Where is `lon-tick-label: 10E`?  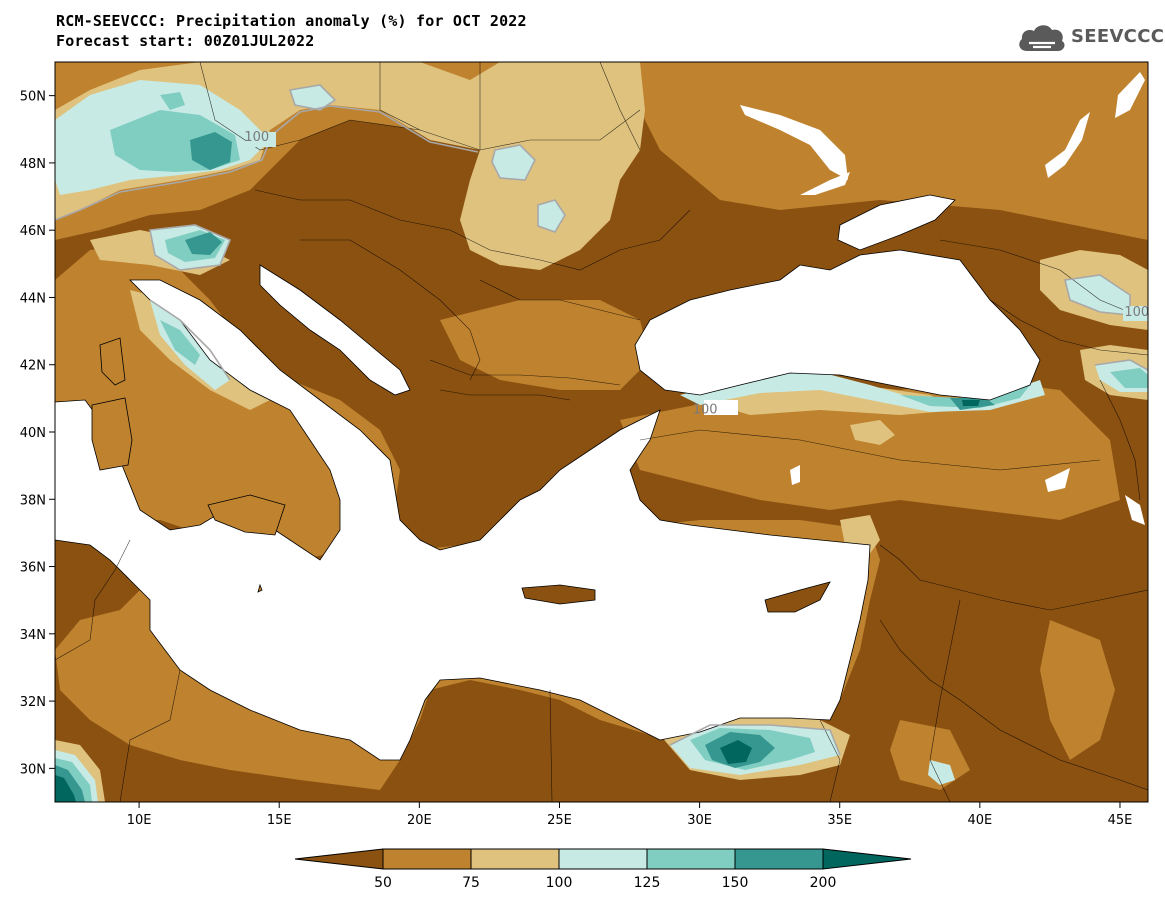
lon-tick-label: 10E is located at coordinates (139, 820).